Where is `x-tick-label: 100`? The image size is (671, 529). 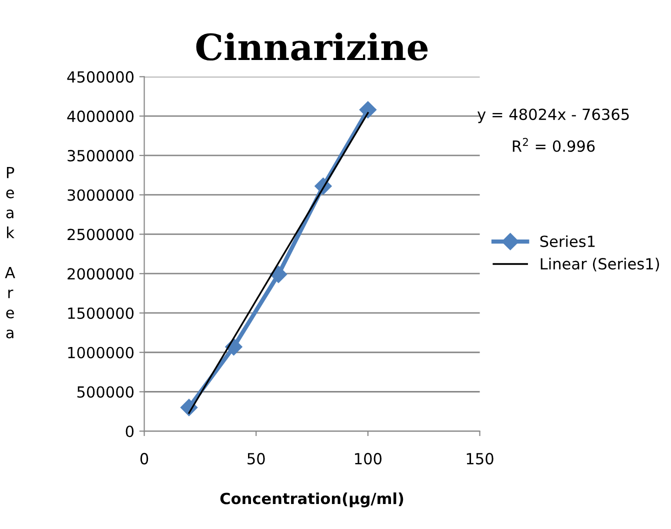
x-tick-label: 100 is located at coordinates (368, 458).